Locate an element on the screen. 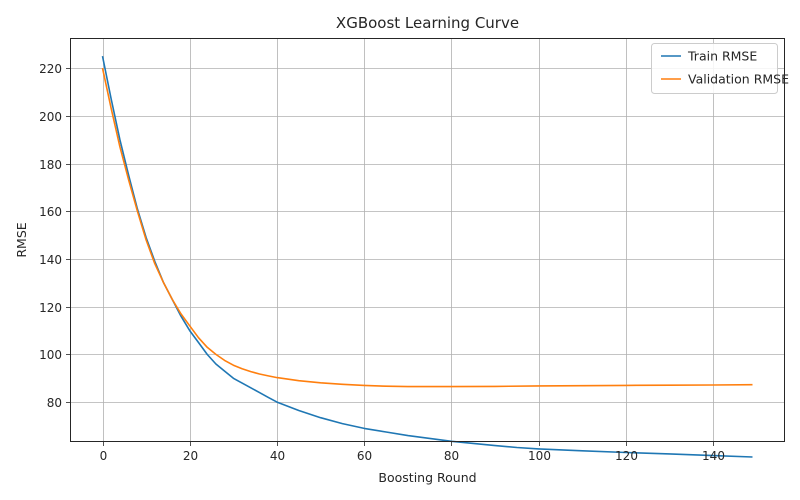 This screenshot has height=500, width=800. legend: Train RMSE Validation RMSE is located at coordinates (720, 68).